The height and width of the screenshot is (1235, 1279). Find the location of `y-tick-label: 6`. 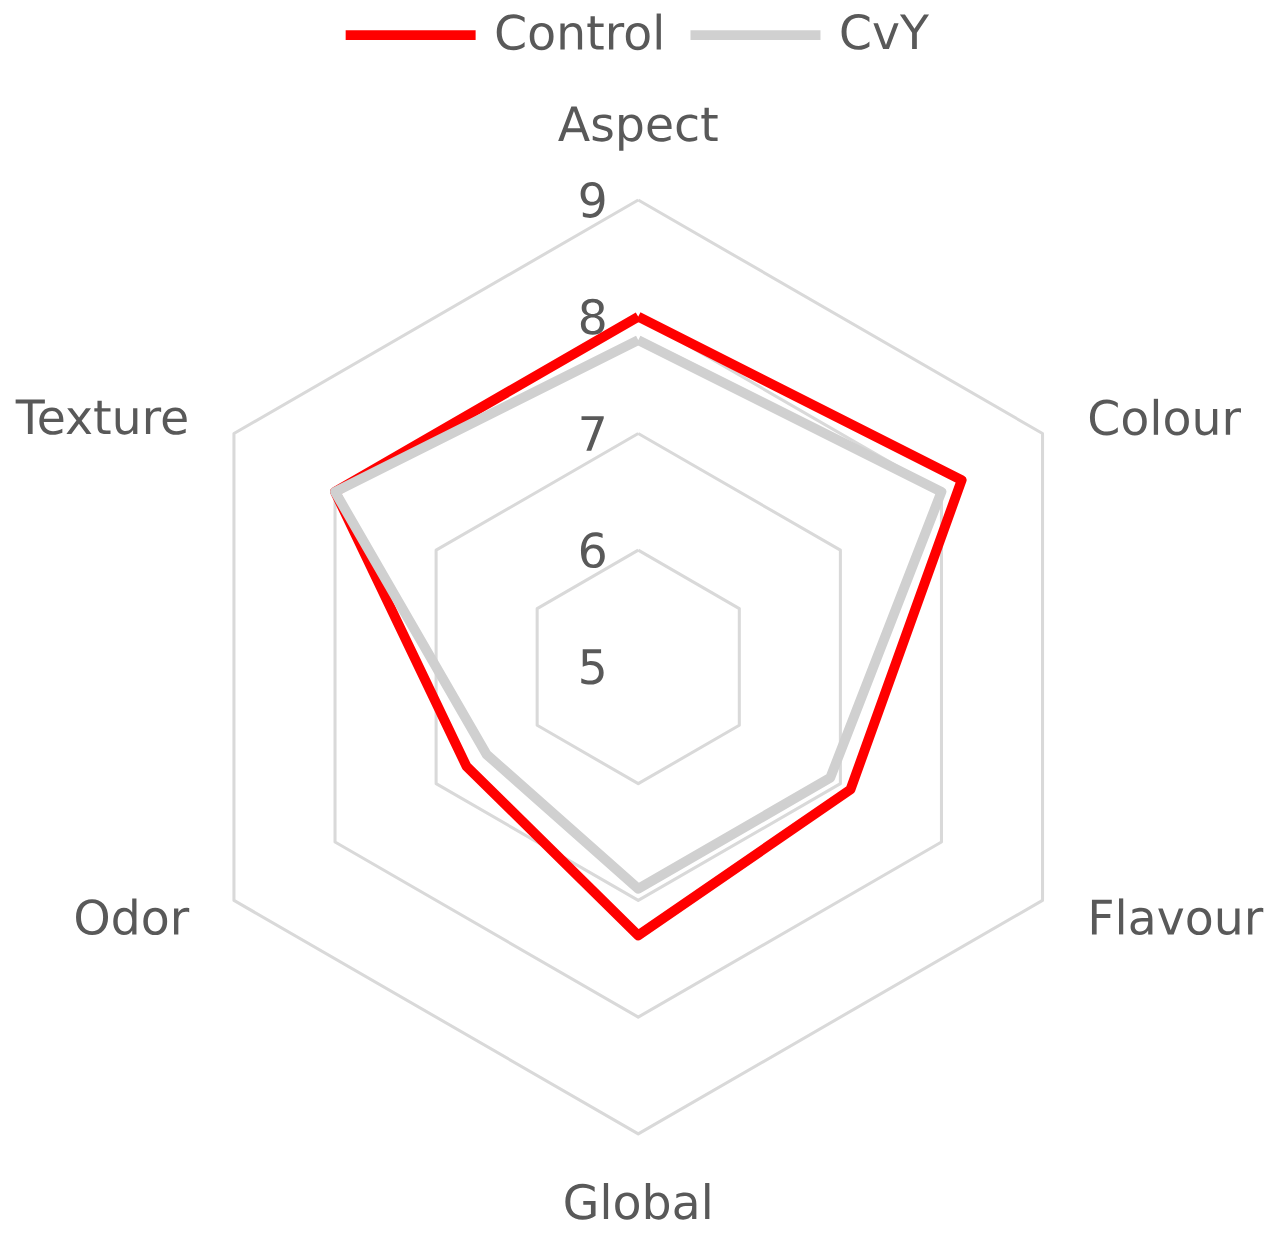

y-tick-label: 6 is located at coordinates (592, 550).